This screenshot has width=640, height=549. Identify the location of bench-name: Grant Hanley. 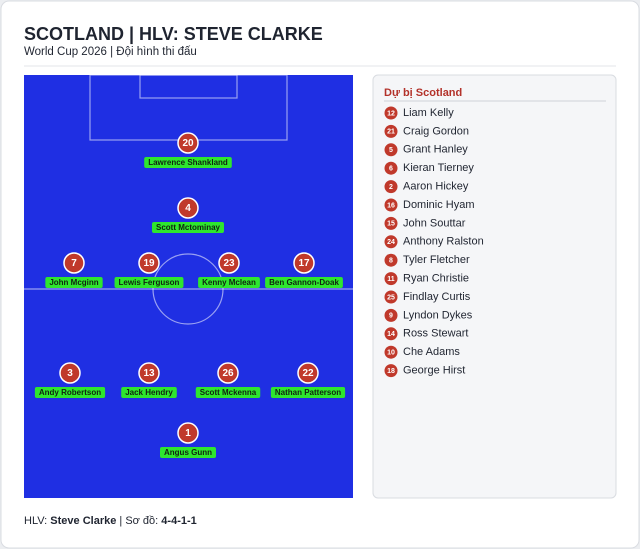
(435, 150).